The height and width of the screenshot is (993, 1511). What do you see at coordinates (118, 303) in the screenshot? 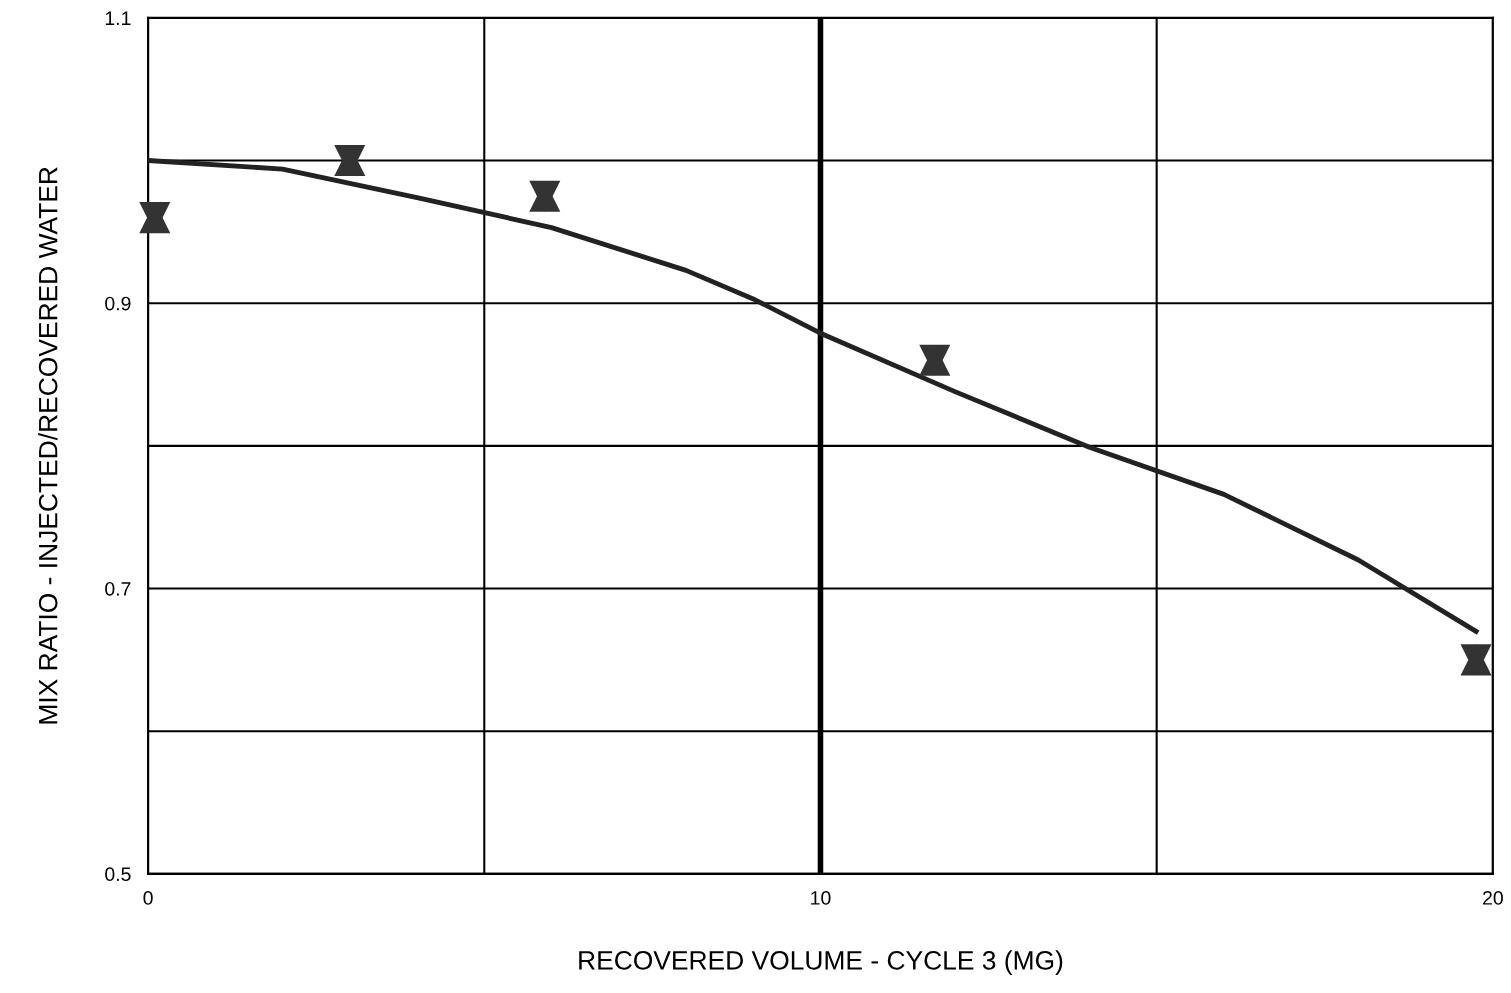
I see `y-tick-label: 0.9` at bounding box center [118, 303].